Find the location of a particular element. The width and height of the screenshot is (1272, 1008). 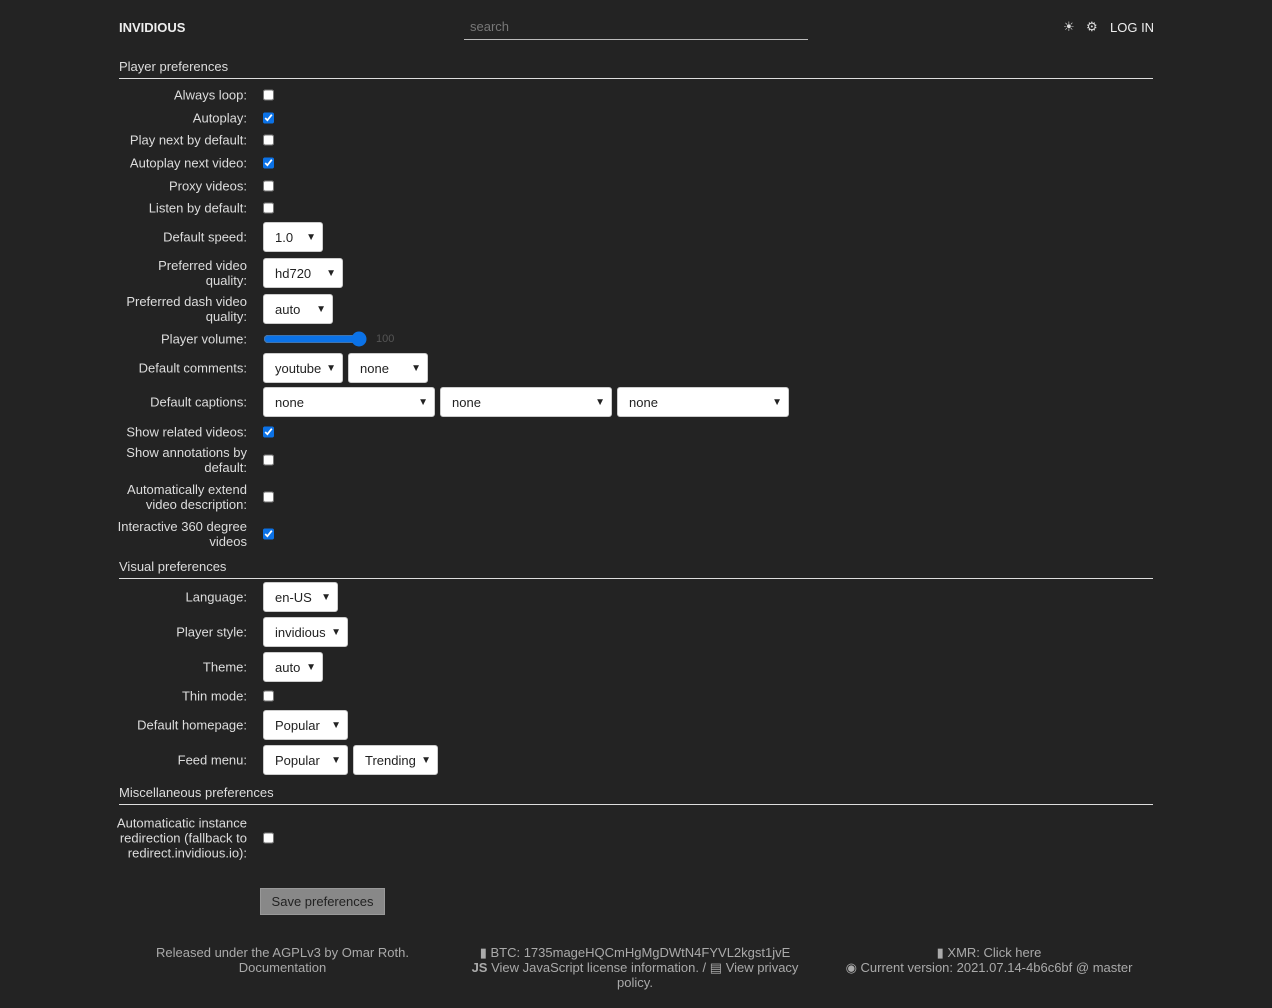

field-label: Theme: is located at coordinates (224, 667).